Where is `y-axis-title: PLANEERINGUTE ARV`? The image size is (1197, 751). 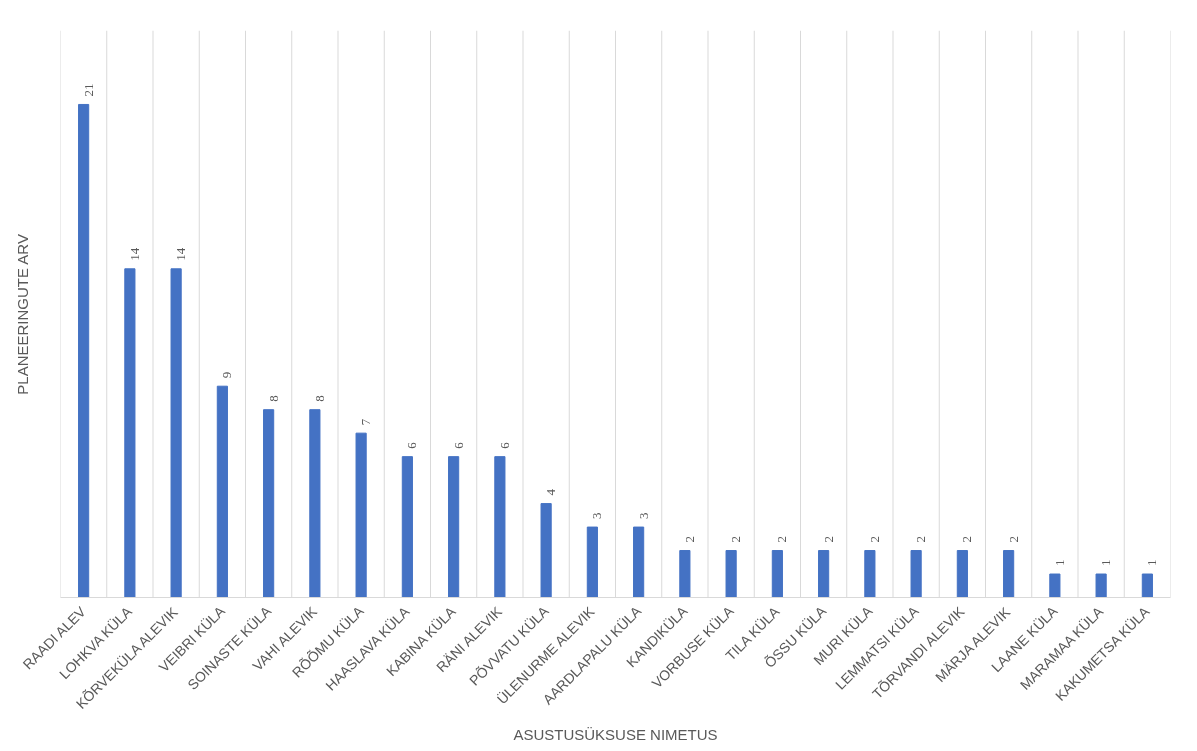 y-axis-title: PLANEERINGUTE ARV is located at coordinates (22, 314).